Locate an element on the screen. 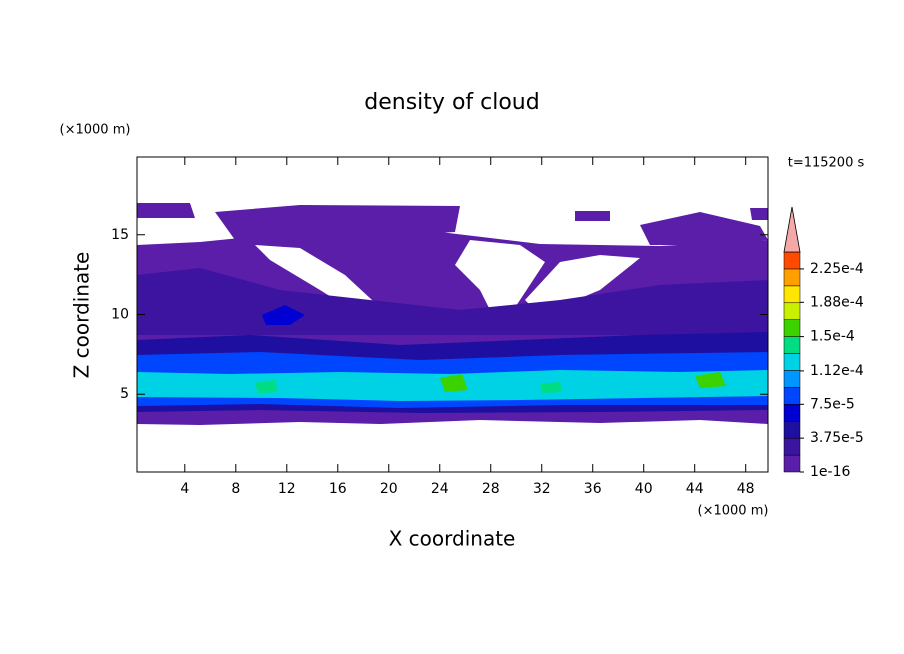 The image size is (904, 654). colorbar-tick-label: 1.12e-4 is located at coordinates (837, 371).